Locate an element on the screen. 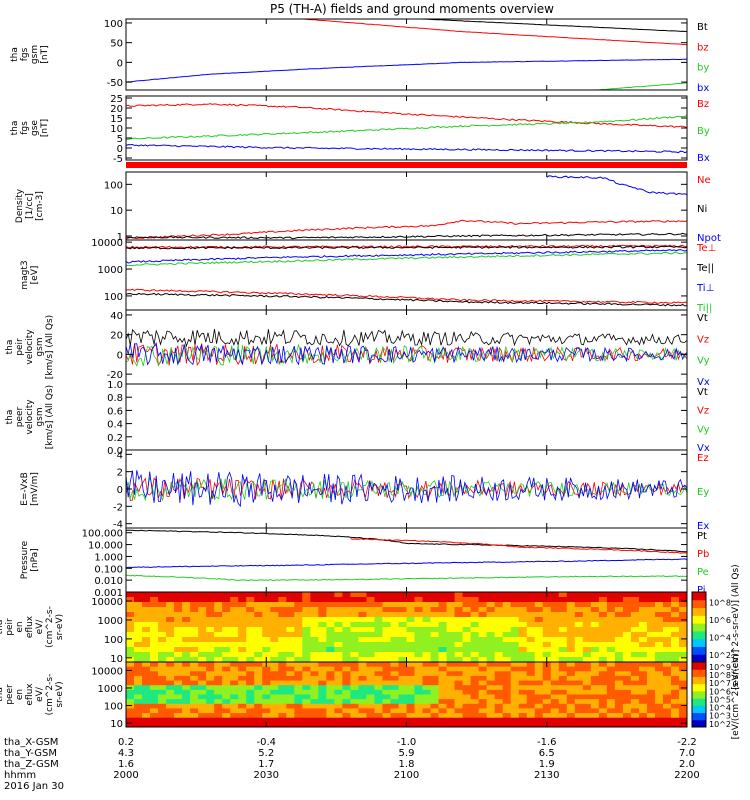  legend-label: Bt is located at coordinates (702, 27).